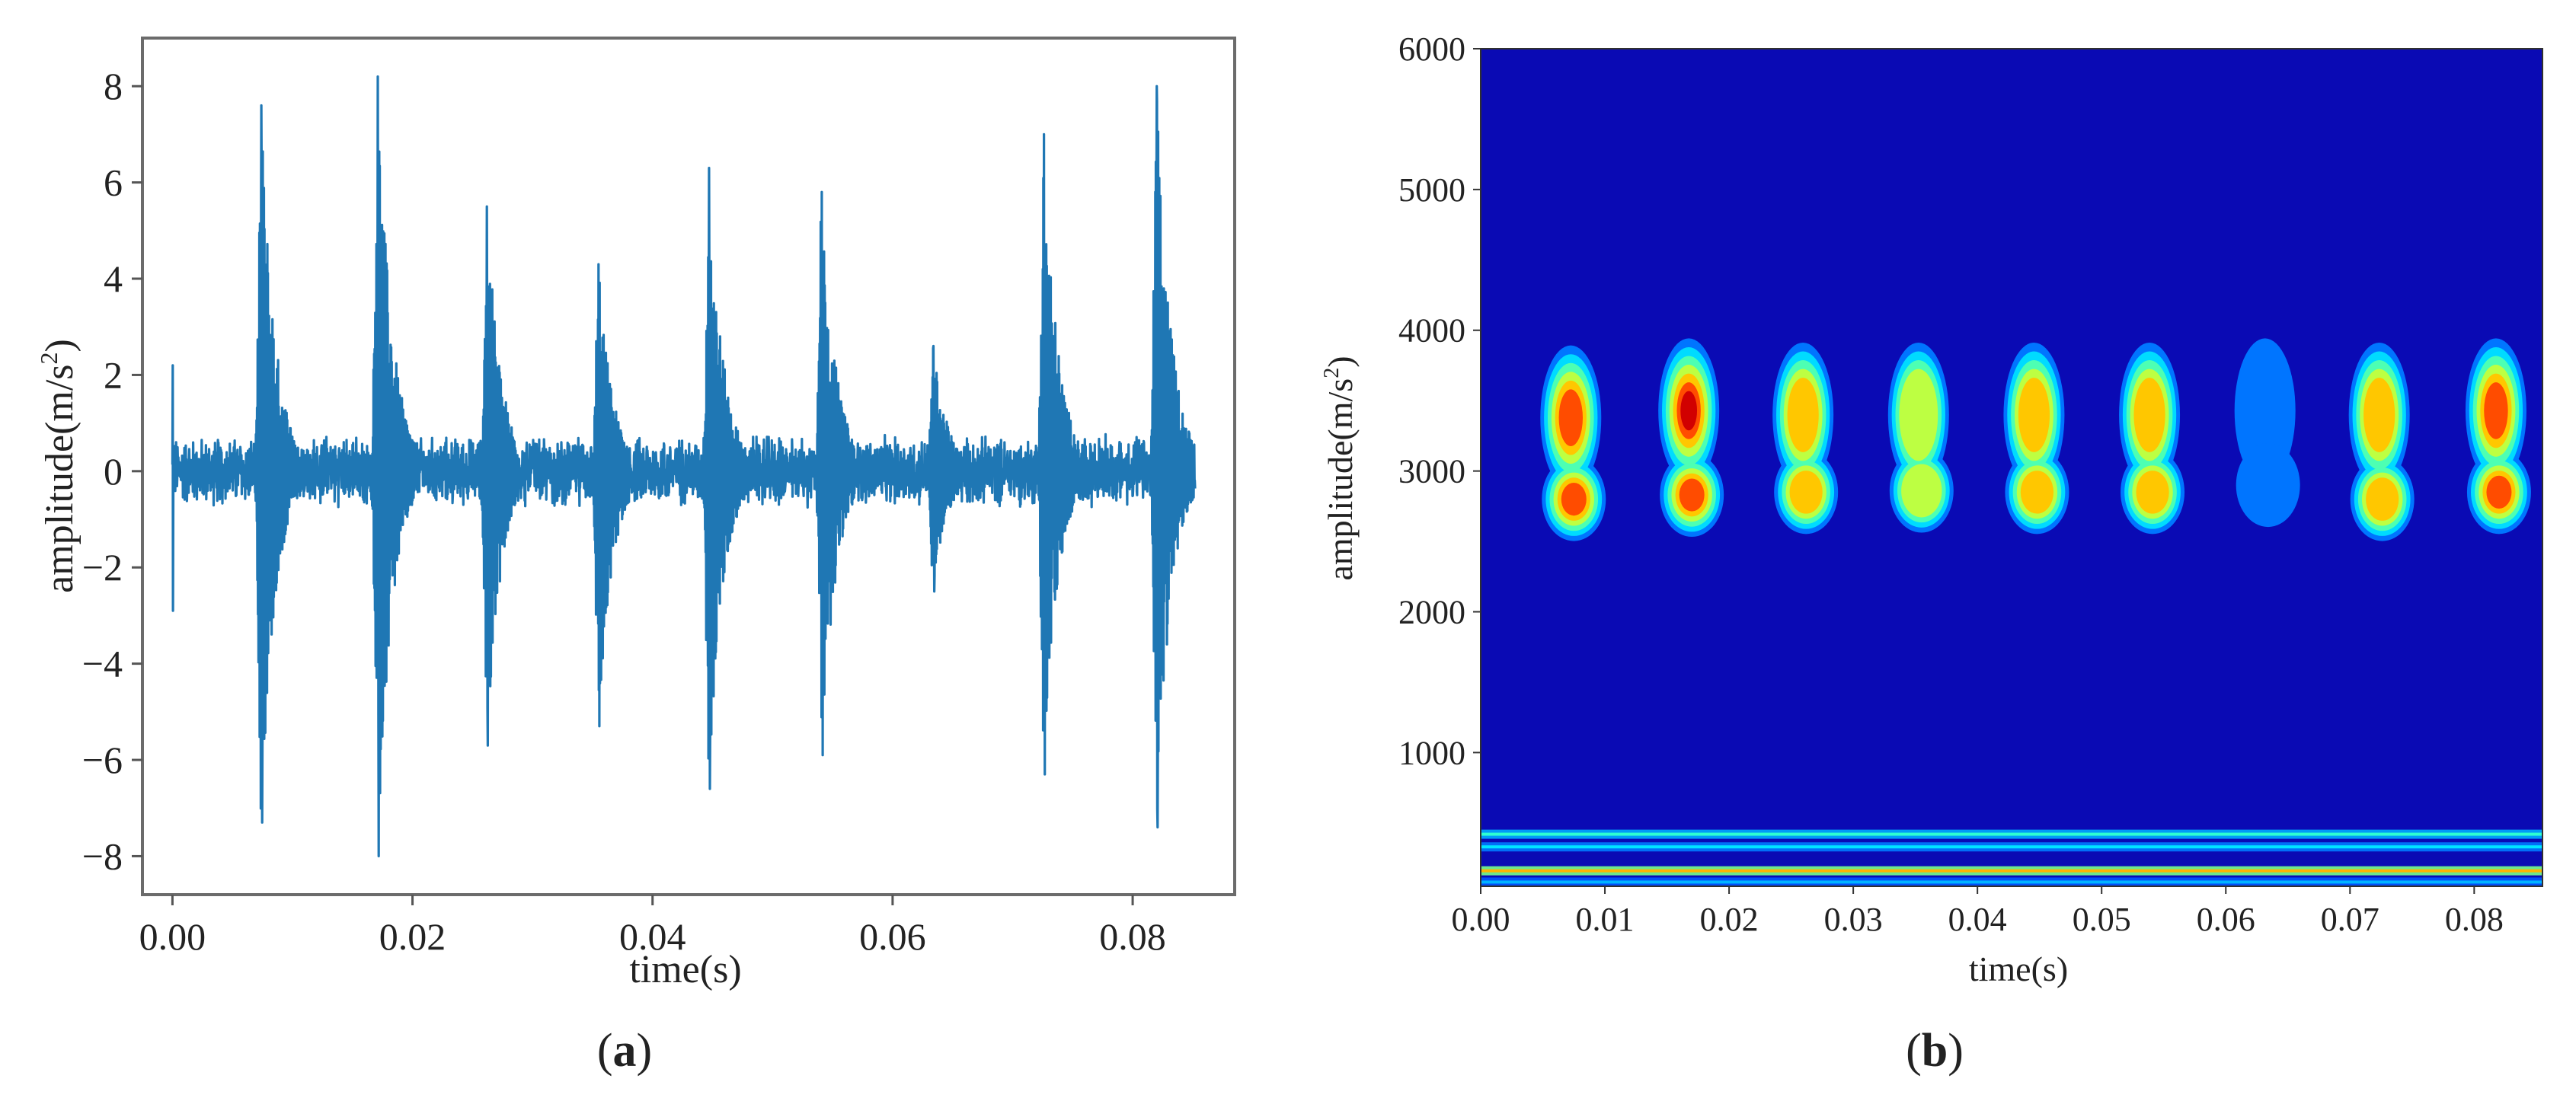  Describe the element at coordinates (1431, 330) in the screenshot. I see `chart-b-ytick-label: 4000` at that location.